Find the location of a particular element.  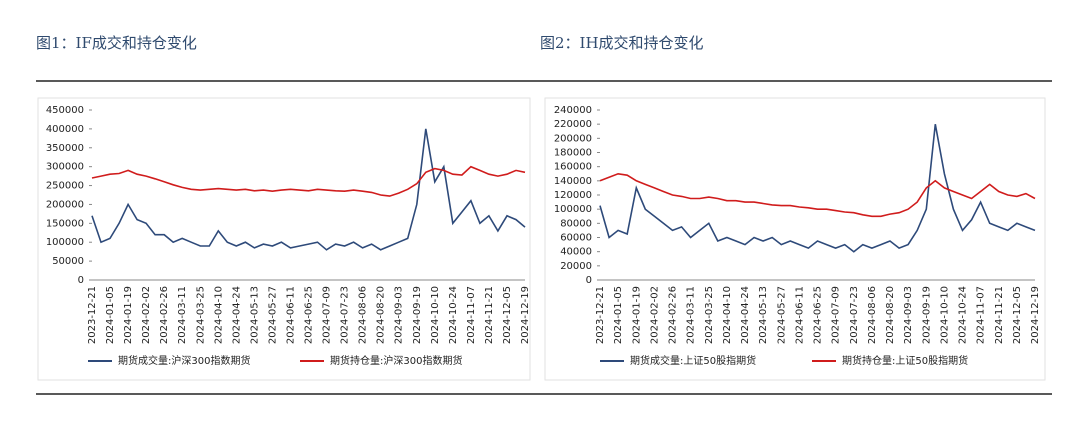

y-tick-label: 150000 is located at coordinates (65, 223).